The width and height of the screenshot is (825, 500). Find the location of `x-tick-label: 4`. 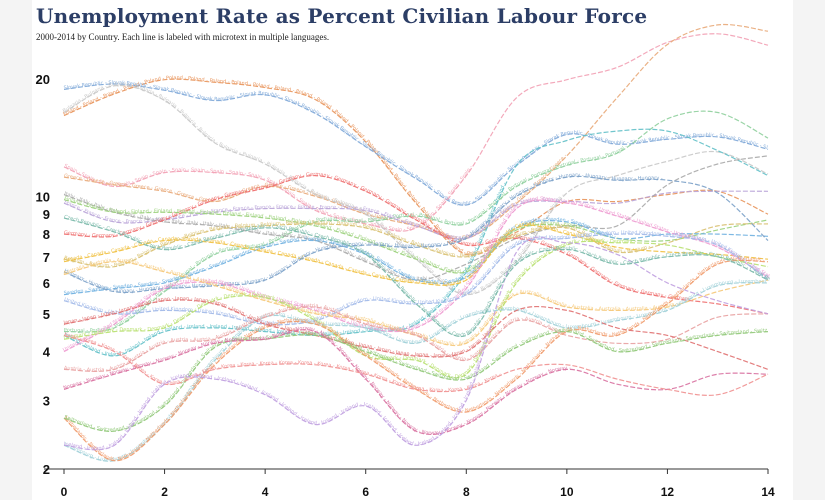

x-tick-label: 4 is located at coordinates (265, 492).